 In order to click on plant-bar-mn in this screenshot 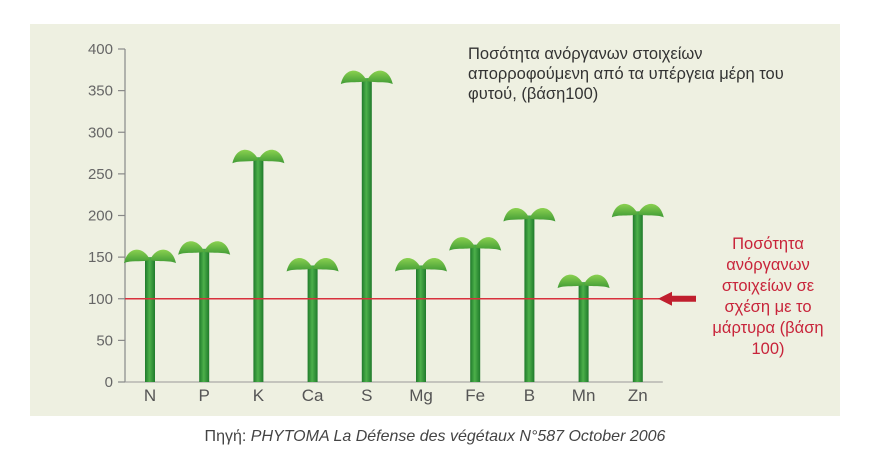, I will do `click(583, 328)`.